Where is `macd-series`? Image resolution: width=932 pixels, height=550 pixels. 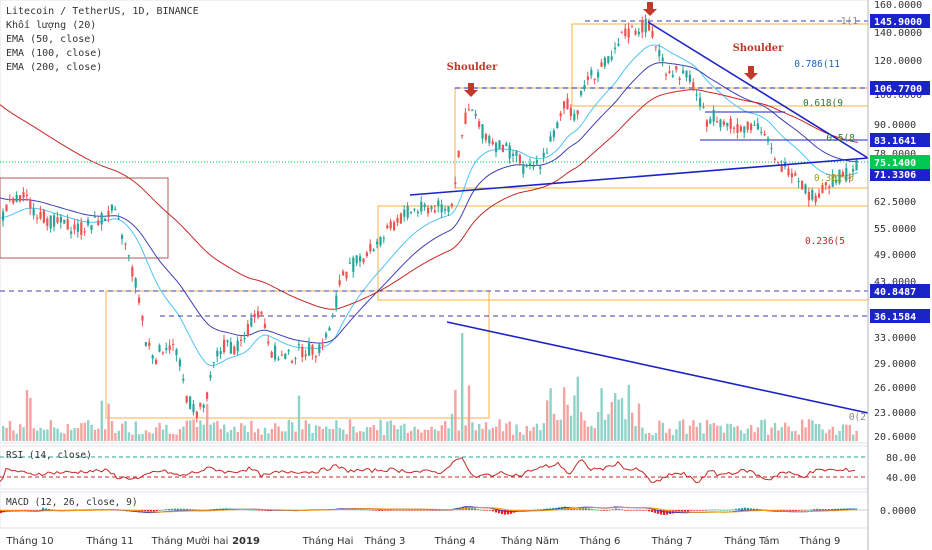 macd-series is located at coordinates (434, 510).